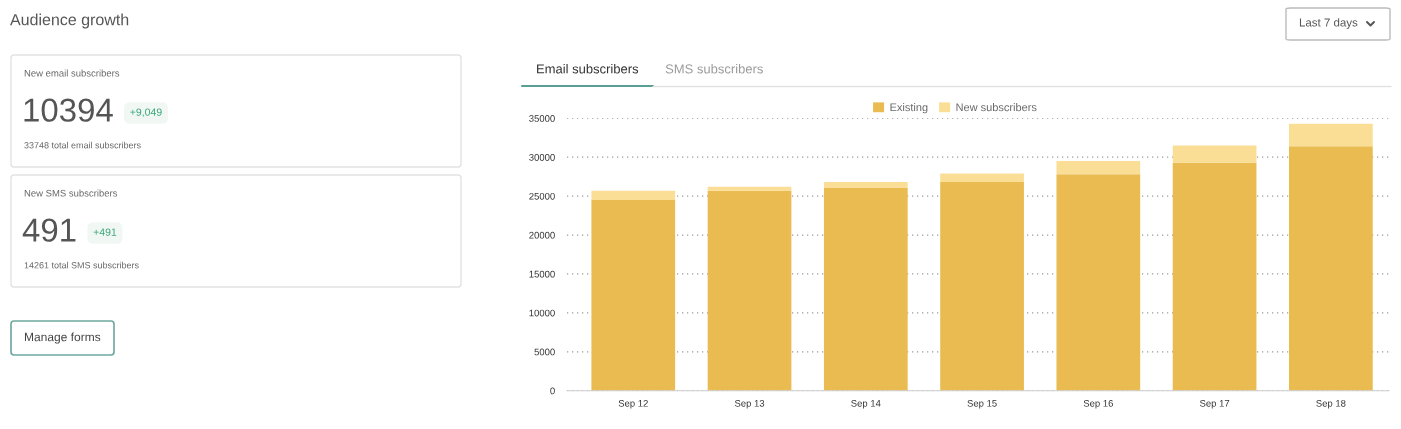  I want to click on text: 491, so click(49, 230).